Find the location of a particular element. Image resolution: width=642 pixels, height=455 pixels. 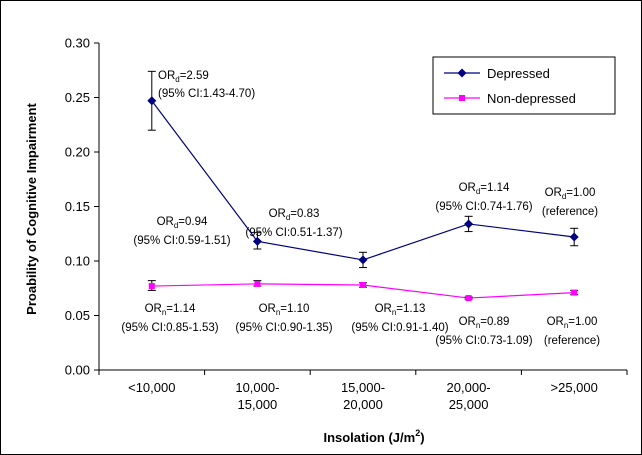

legend-box is located at coordinates (524, 85).